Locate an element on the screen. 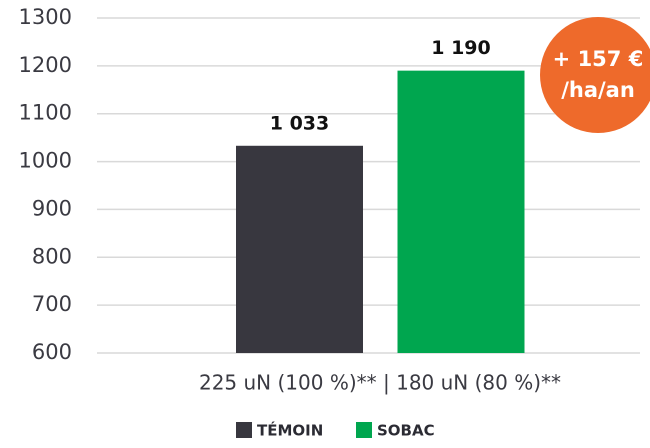  annotation-badge is located at coordinates (595, 75).